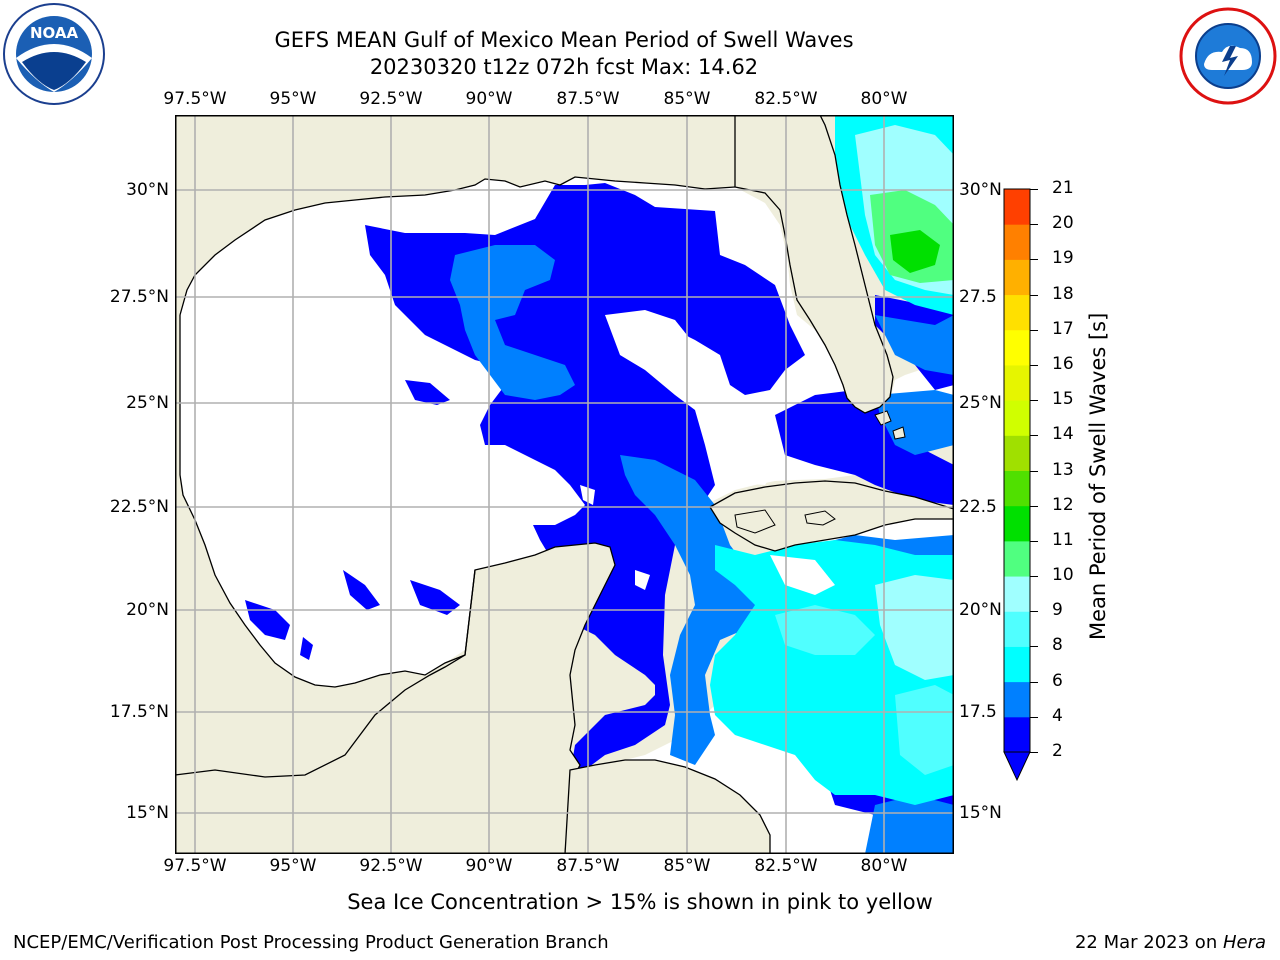 The height and width of the screenshot is (960, 1280). Describe the element at coordinates (980, 813) in the screenshot. I see `lat-label-right: 15°N` at that location.